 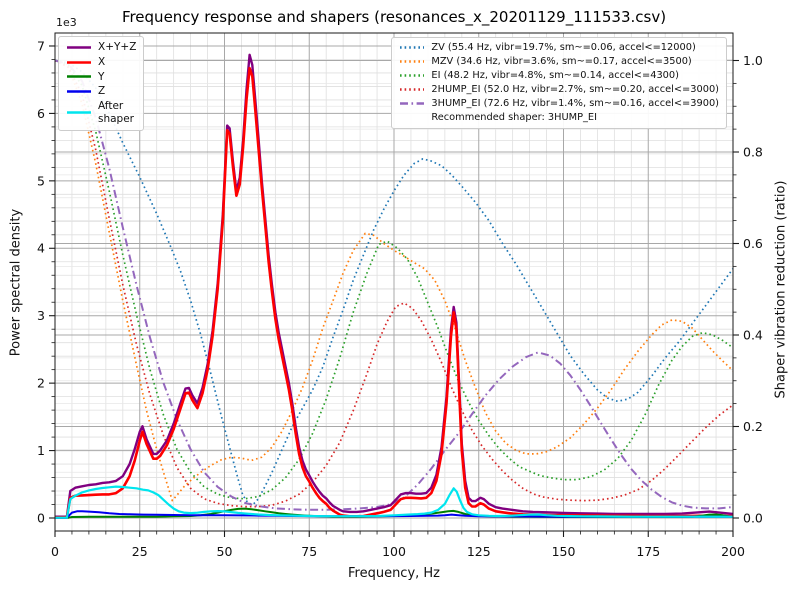 I want to click on legend-item: After shaper, so click(x=101, y=113).